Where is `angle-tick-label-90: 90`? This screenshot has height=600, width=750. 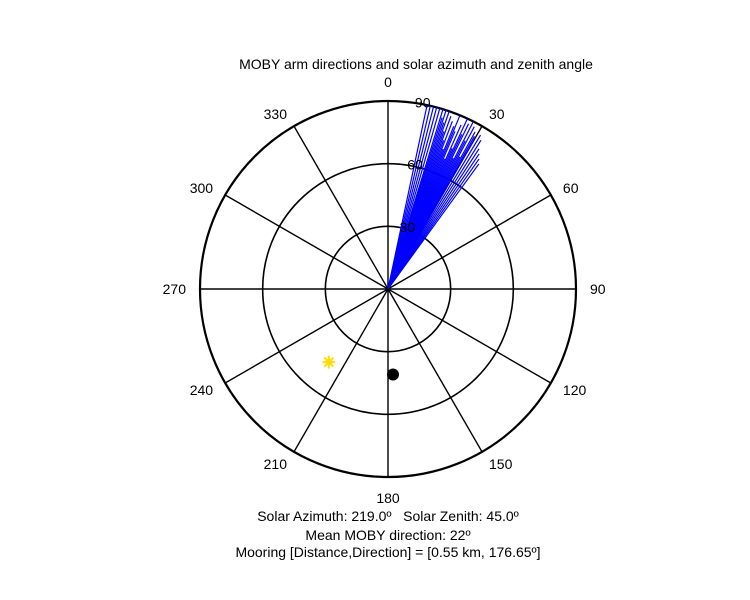 angle-tick-label-90: 90 is located at coordinates (598, 289).